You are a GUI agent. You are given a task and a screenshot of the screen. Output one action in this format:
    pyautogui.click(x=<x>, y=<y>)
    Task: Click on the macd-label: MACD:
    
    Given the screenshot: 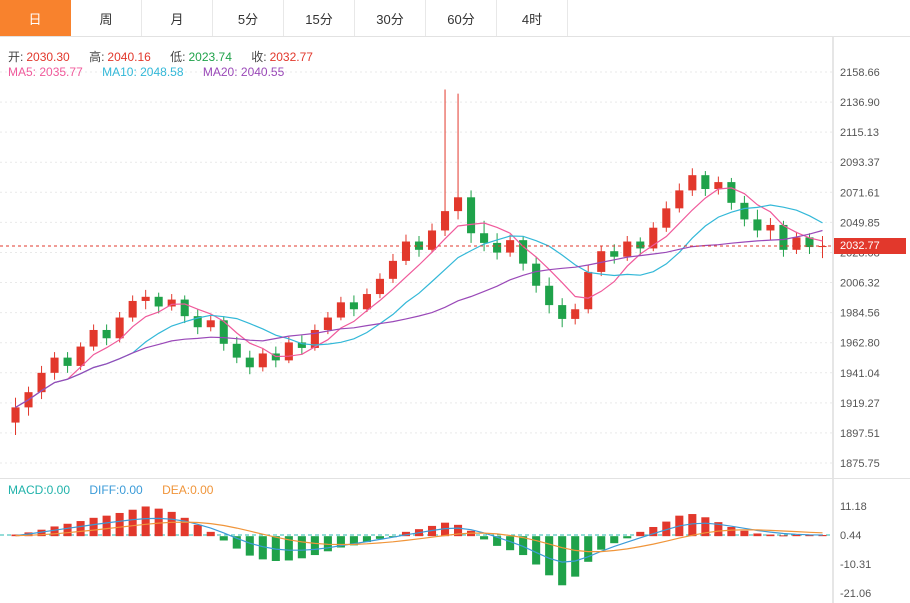 What is the action you would take?
    pyautogui.click(x=27, y=490)
    